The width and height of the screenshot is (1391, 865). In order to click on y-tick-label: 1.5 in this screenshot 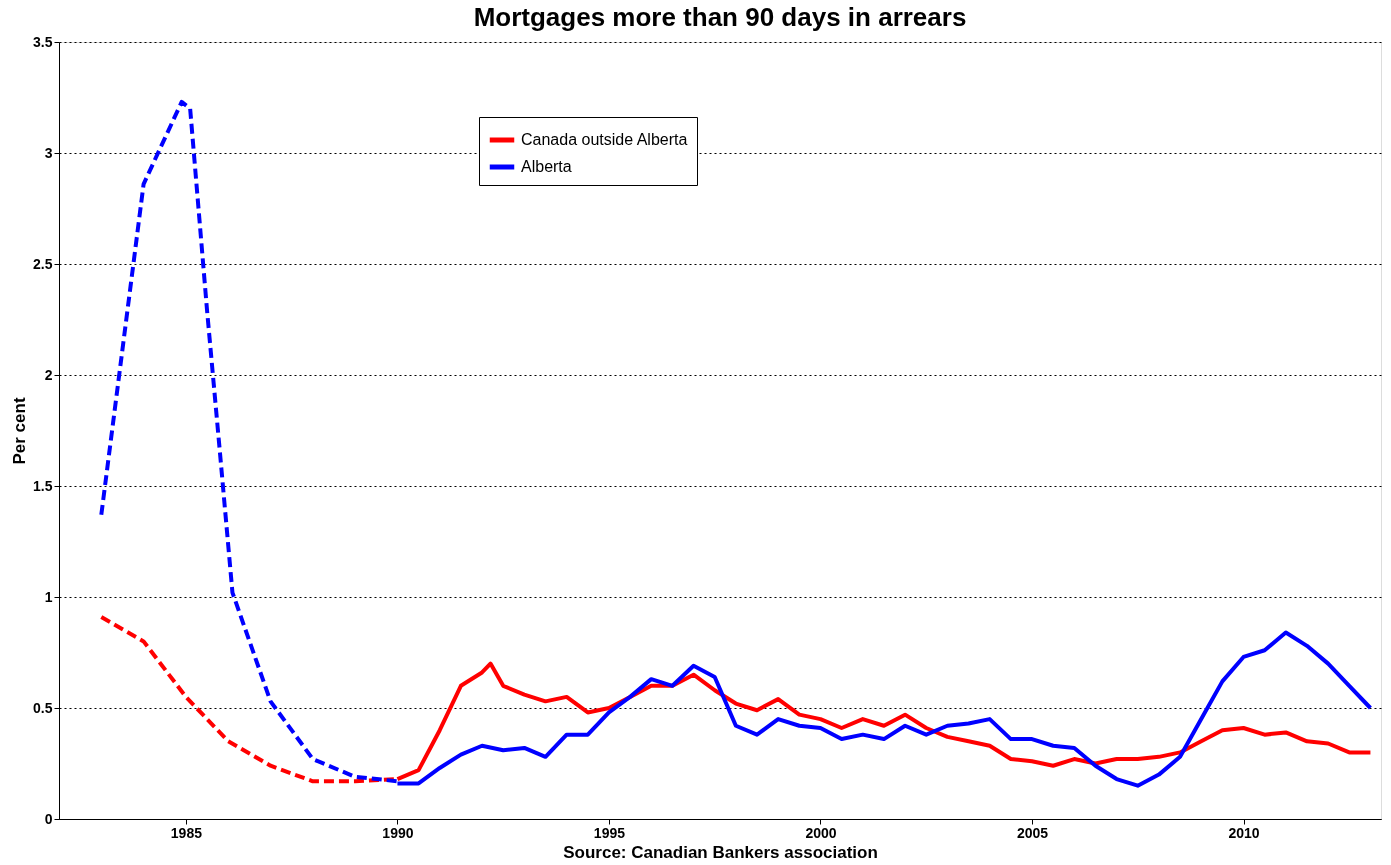, I will do `click(43, 485)`.